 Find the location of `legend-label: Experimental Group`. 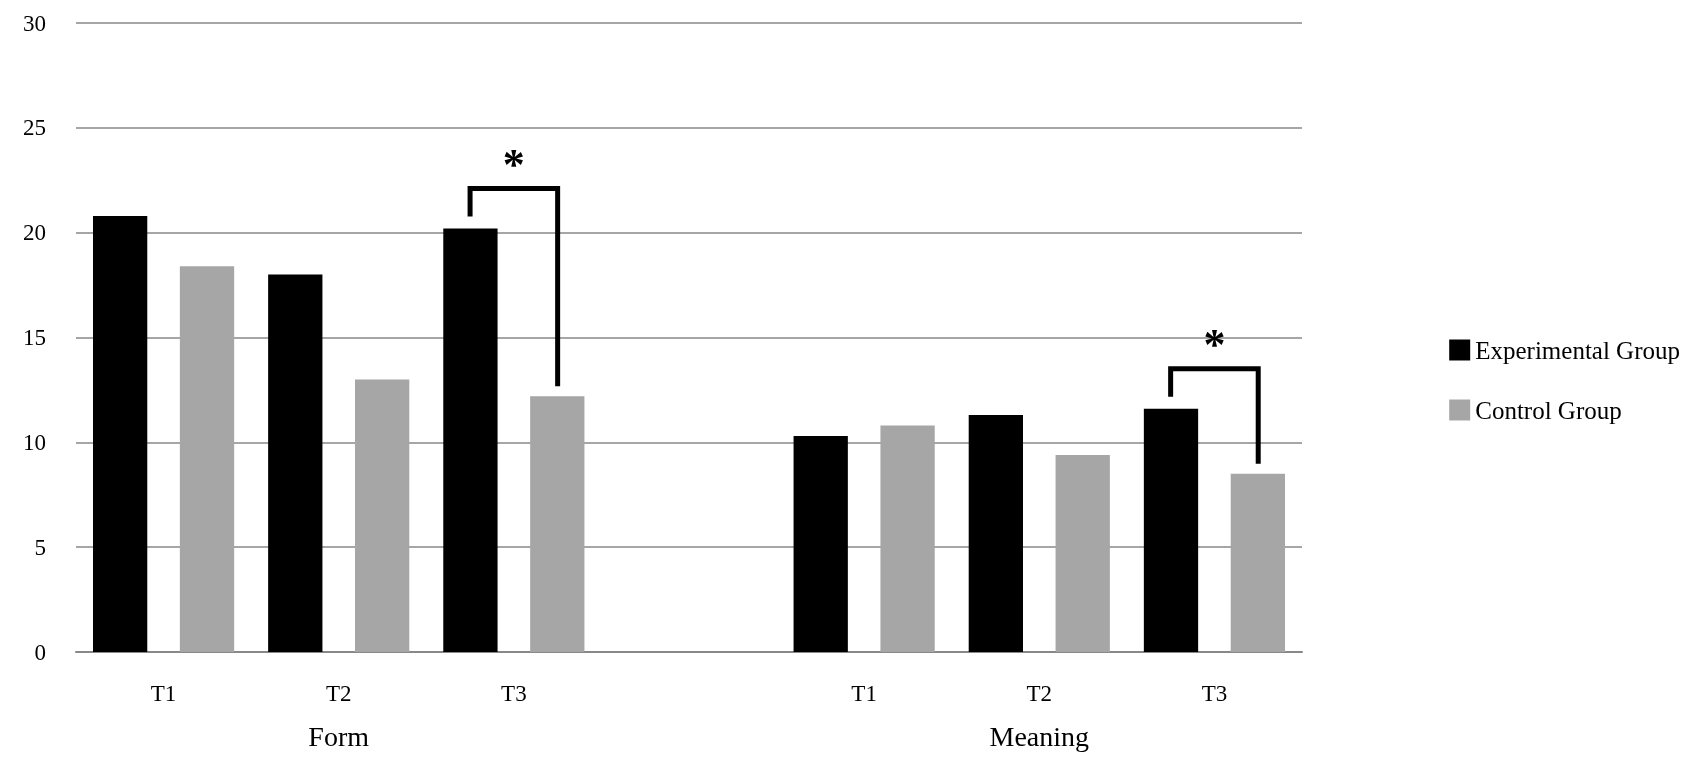

legend-label: Experimental Group is located at coordinates (1578, 350).